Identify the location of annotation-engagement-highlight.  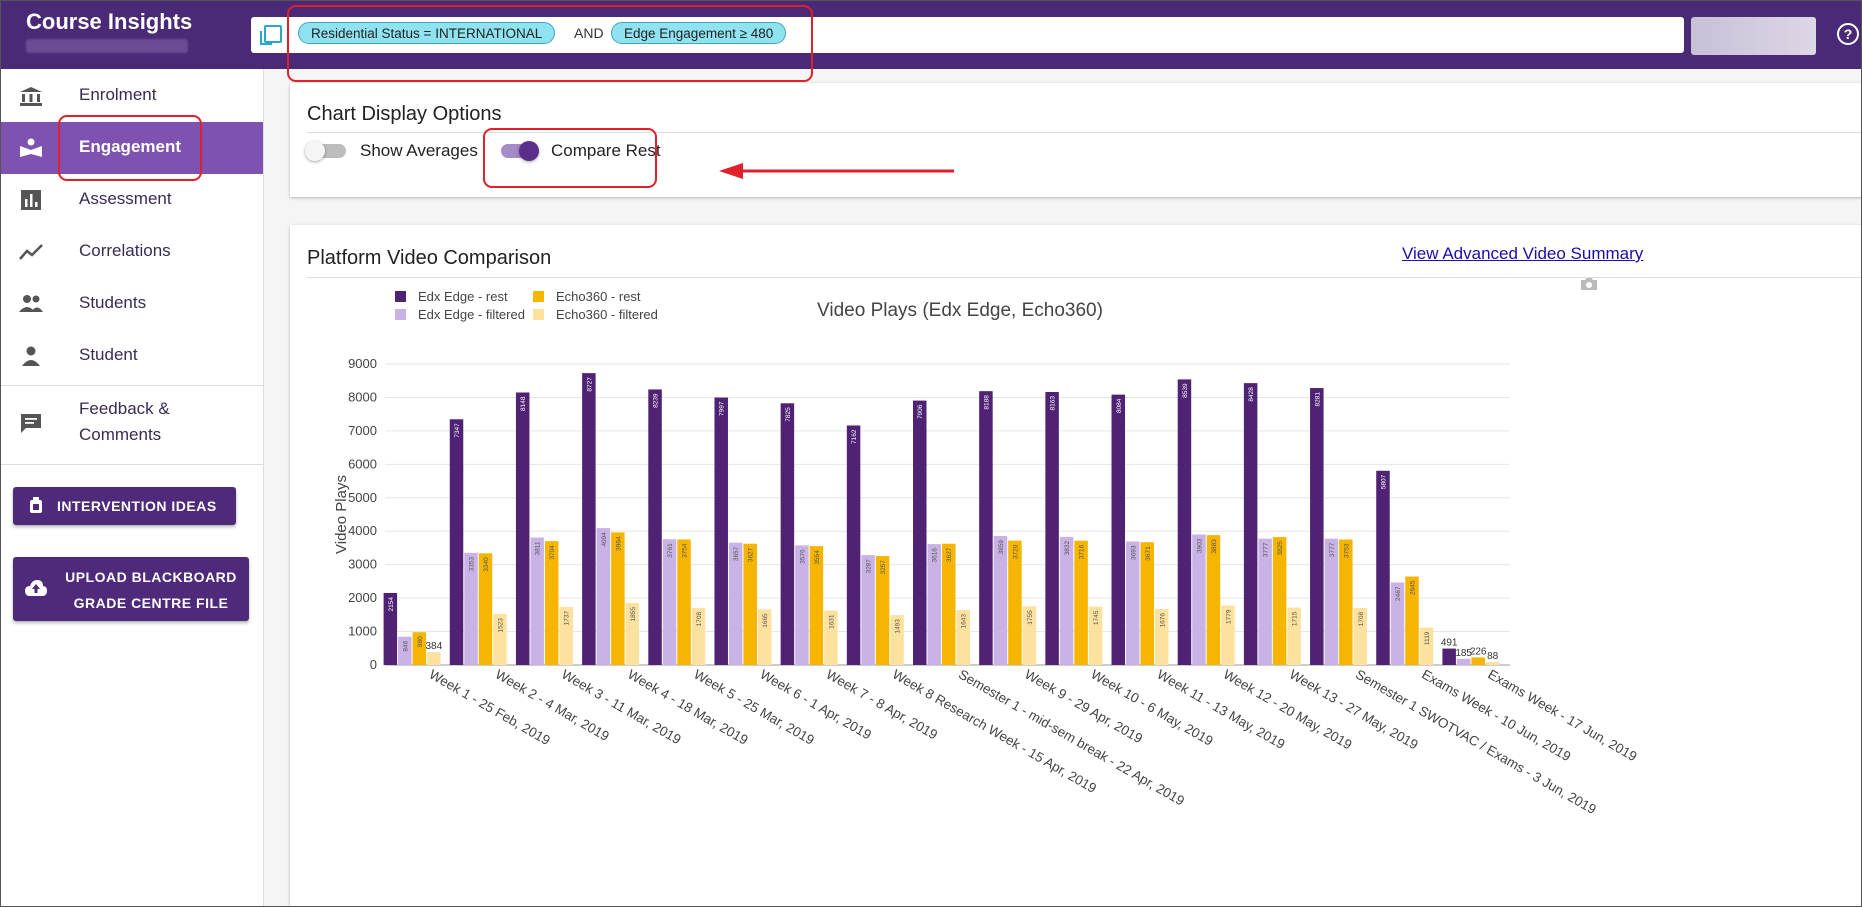
(130, 148).